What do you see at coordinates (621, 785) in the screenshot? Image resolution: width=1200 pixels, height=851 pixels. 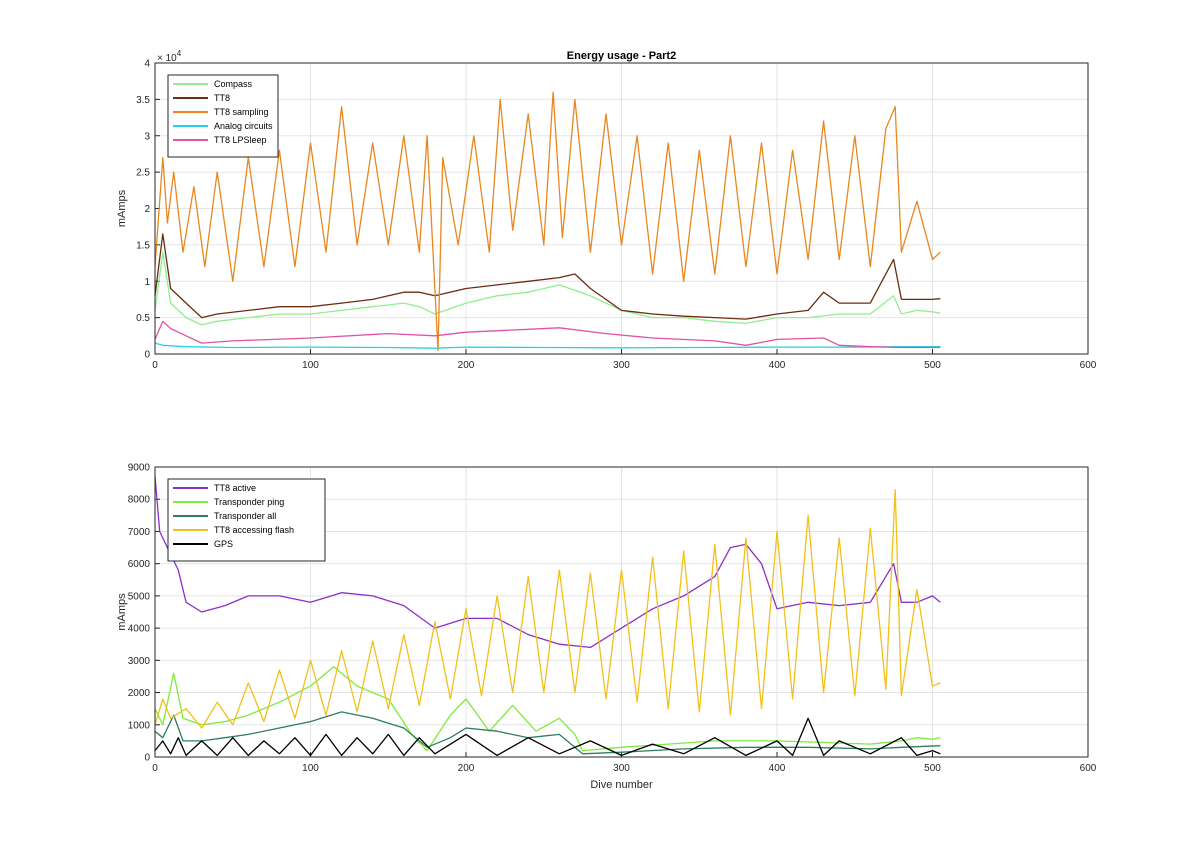 I see `x-axis-label: Dive number` at bounding box center [621, 785].